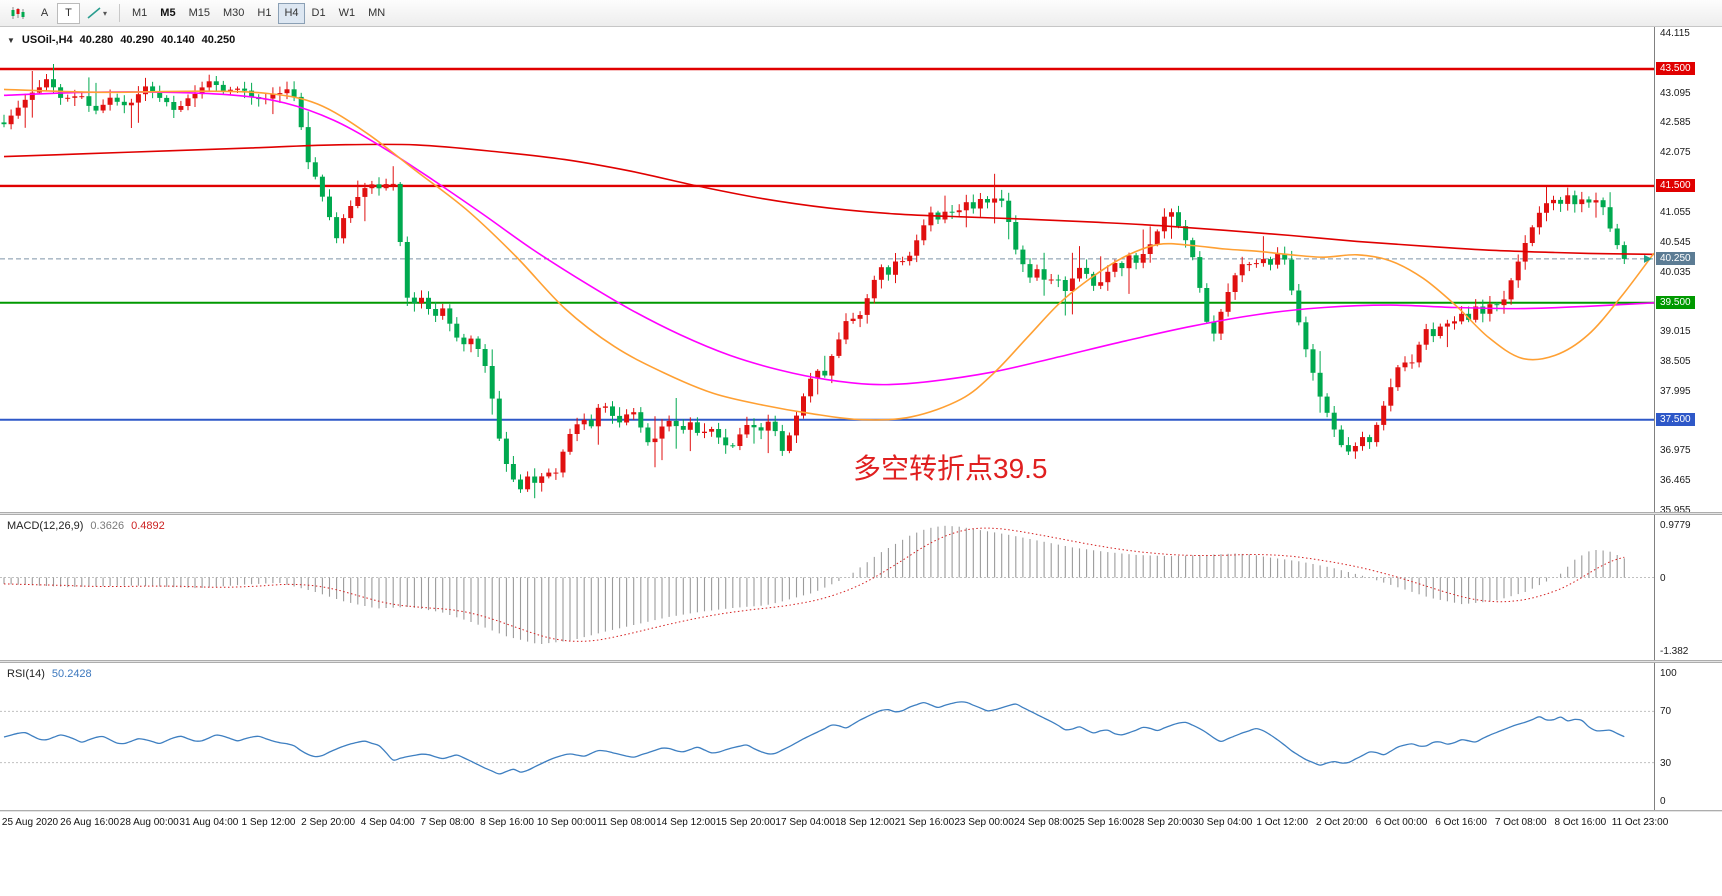  Describe the element at coordinates (177, 40) in the screenshot. I see `quote-low: 40.140` at that location.